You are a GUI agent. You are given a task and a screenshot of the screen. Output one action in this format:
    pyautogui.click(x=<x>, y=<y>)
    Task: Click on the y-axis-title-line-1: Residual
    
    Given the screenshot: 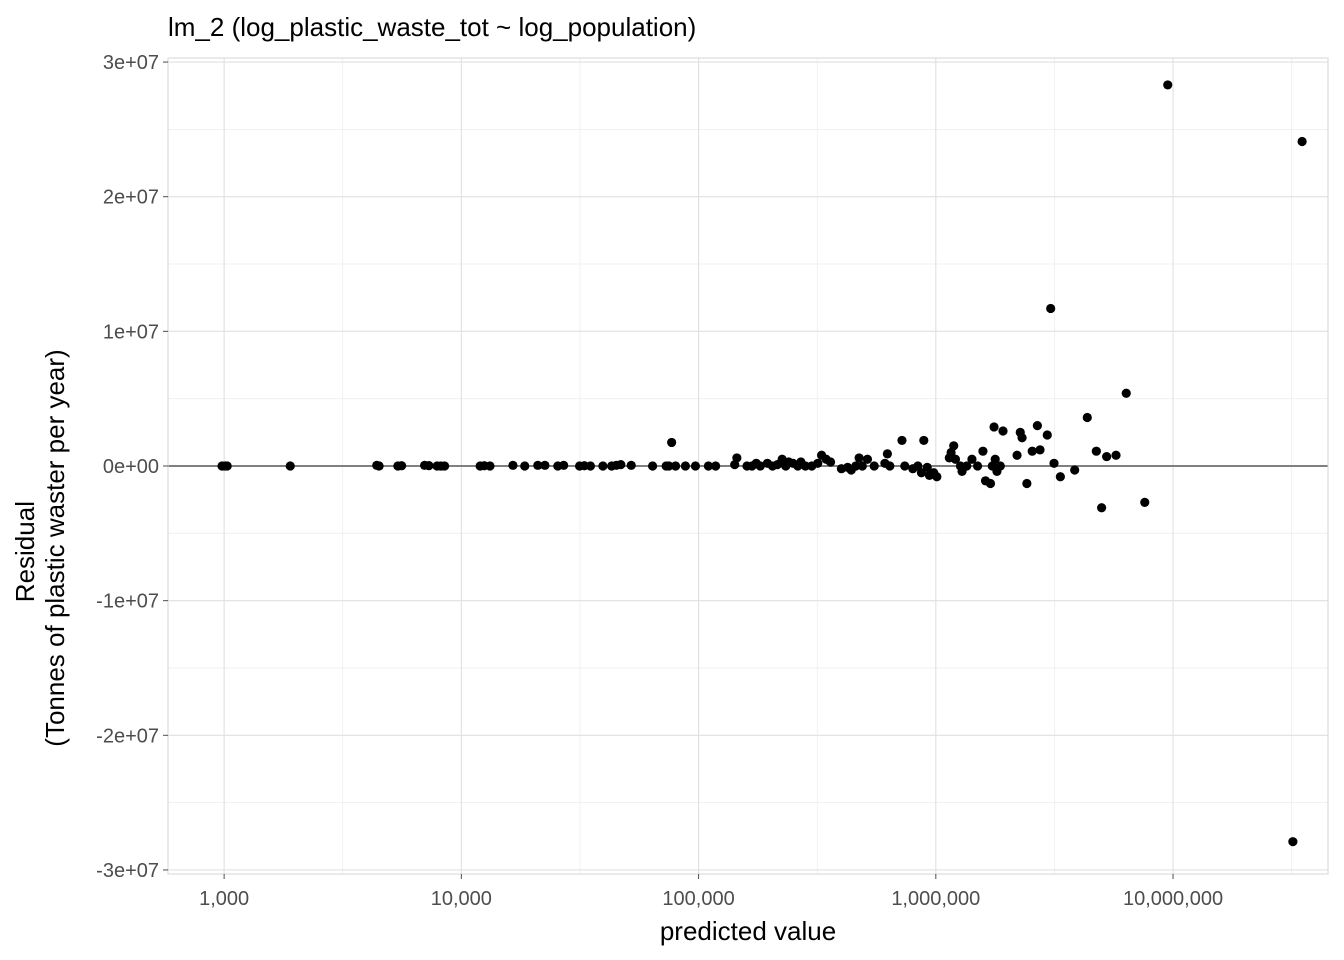 What is the action you would take?
    pyautogui.click(x=25, y=551)
    